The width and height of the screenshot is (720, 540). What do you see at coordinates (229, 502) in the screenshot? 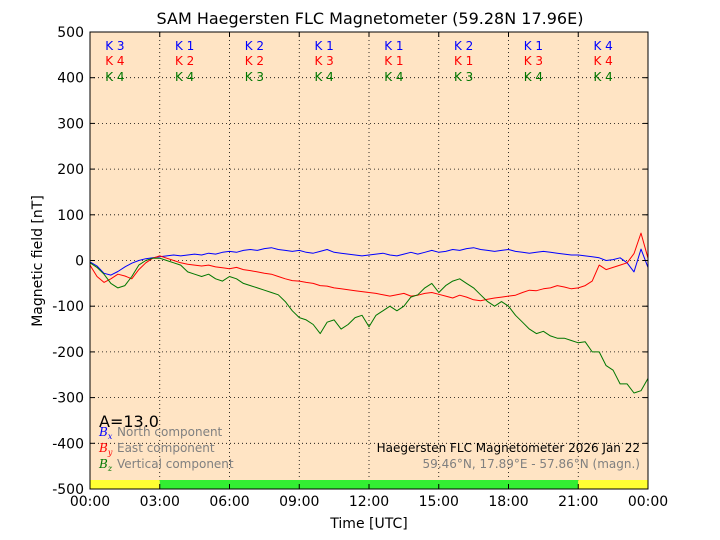
I see `x-tick-label: 06:00` at bounding box center [229, 502].